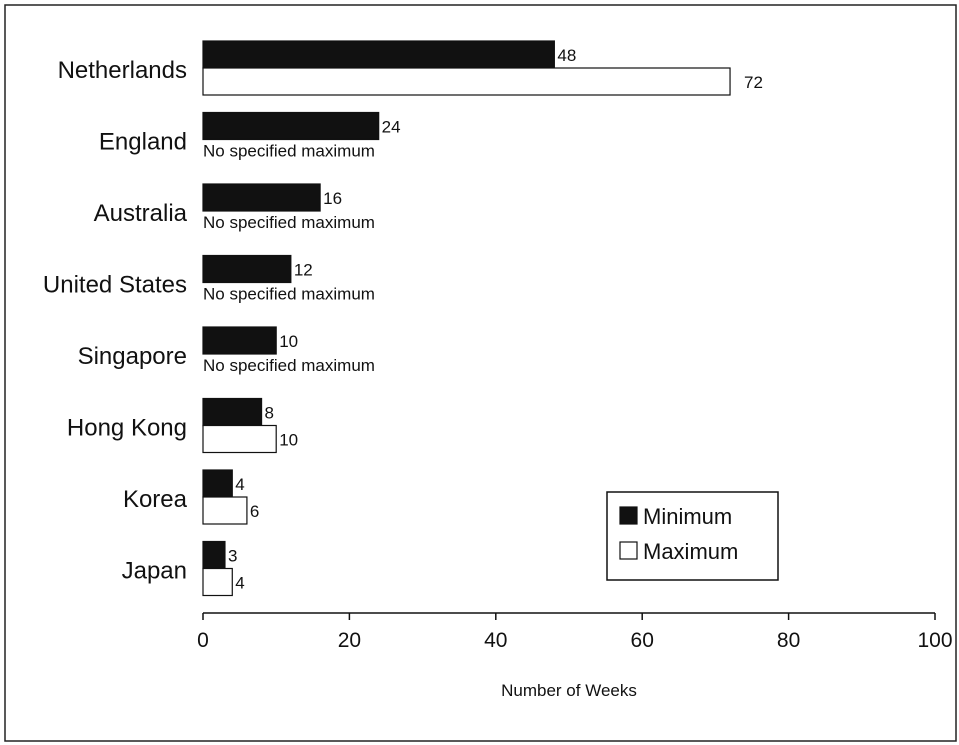 The width and height of the screenshot is (959, 745). What do you see at coordinates (115, 285) in the screenshot?
I see `category-label: United States` at bounding box center [115, 285].